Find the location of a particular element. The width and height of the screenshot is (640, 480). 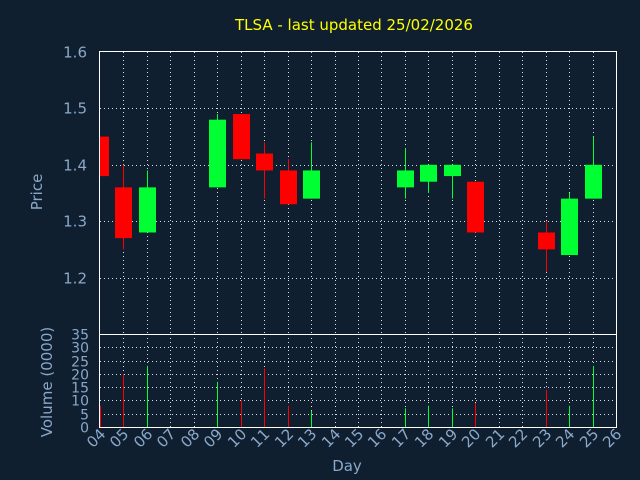

volume-tick-label: 20 is located at coordinates (80, 376).